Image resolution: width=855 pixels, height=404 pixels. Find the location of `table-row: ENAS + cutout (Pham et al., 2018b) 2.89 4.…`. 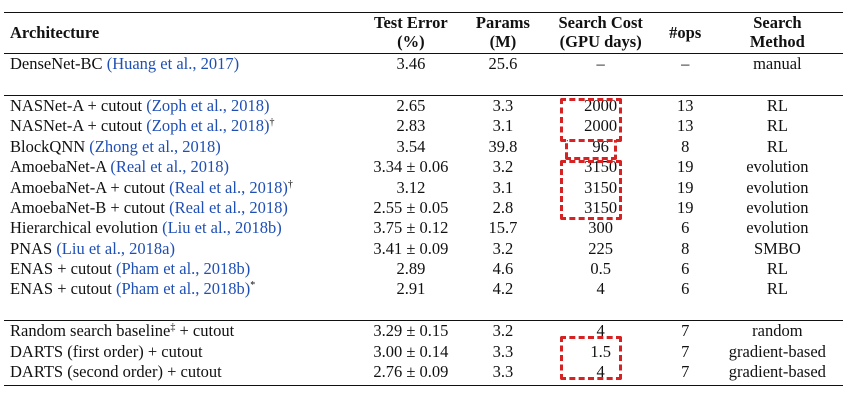

table-row: ENAS + cutout (Pham et al., 2018b) 2.89 4.… is located at coordinates (423, 269).